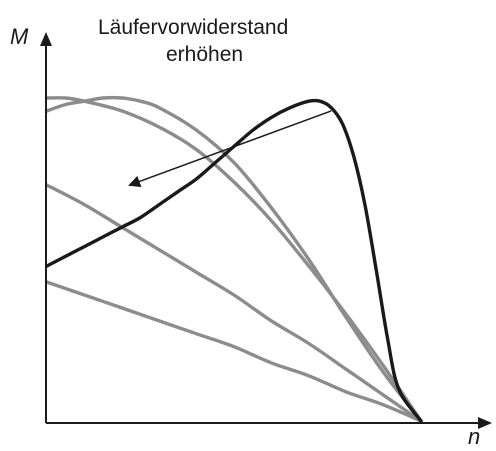 The width and height of the screenshot is (496, 451). What do you see at coordinates (19, 36) in the screenshot?
I see `y-axis-label: M` at bounding box center [19, 36].